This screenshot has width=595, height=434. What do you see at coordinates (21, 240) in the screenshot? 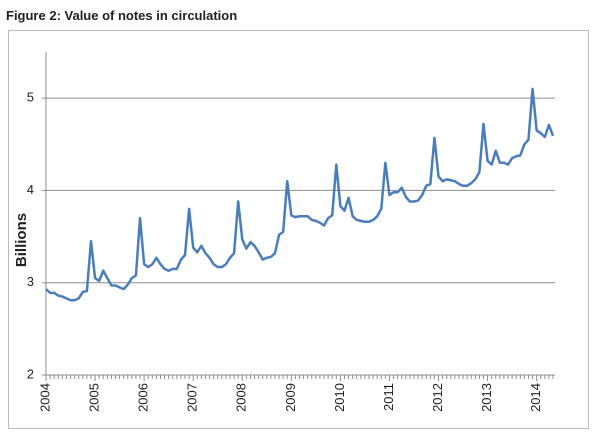
I see `y-axis-label: Billions` at bounding box center [21, 240].